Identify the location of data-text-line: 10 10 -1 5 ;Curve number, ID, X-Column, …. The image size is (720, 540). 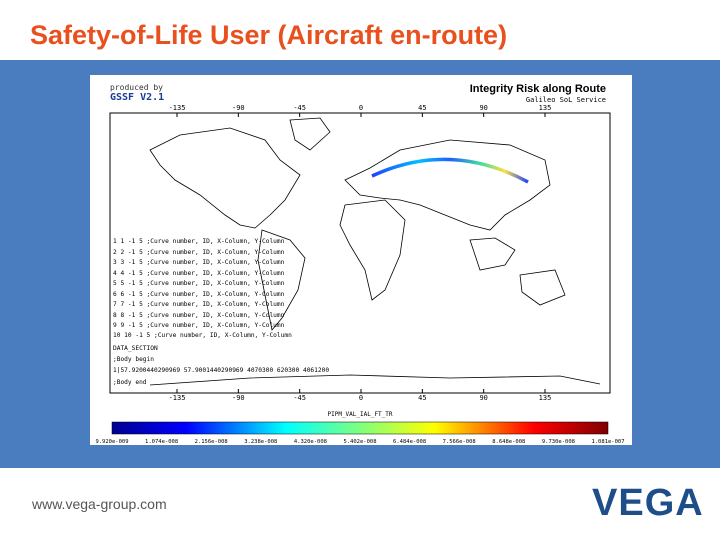
(202, 335).